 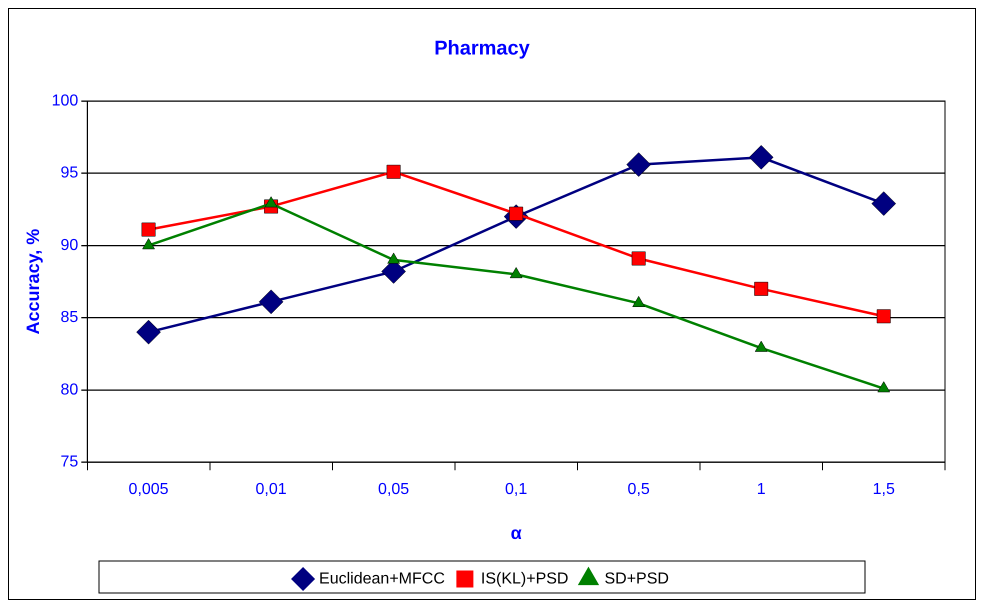 What do you see at coordinates (69, 173) in the screenshot?
I see `y-tick-label: 95` at bounding box center [69, 173].